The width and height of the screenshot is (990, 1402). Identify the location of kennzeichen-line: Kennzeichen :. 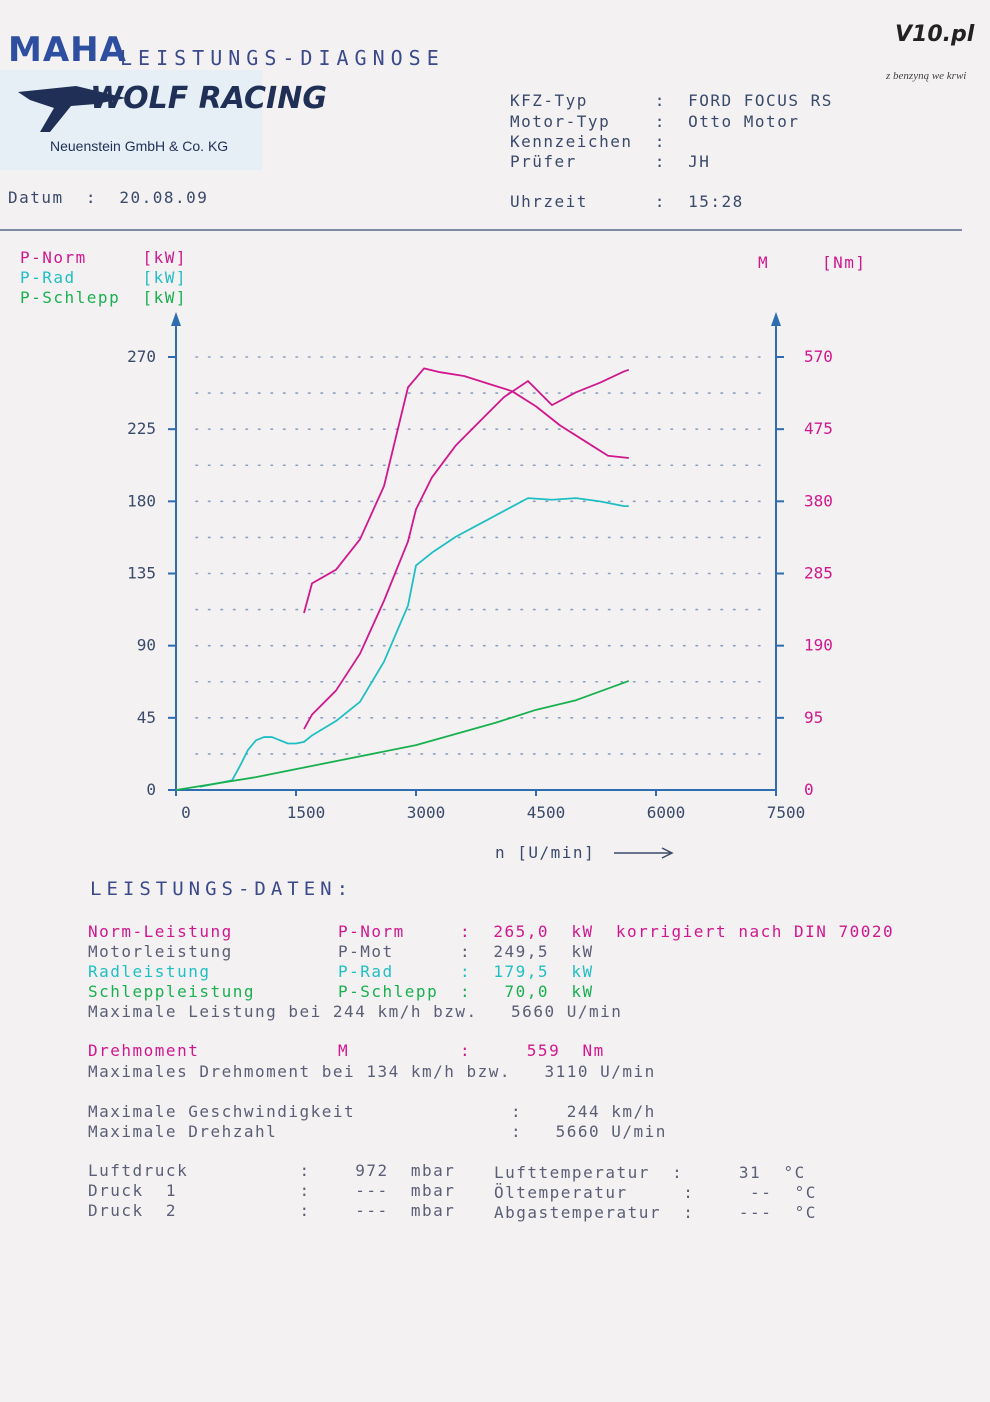
(588, 141).